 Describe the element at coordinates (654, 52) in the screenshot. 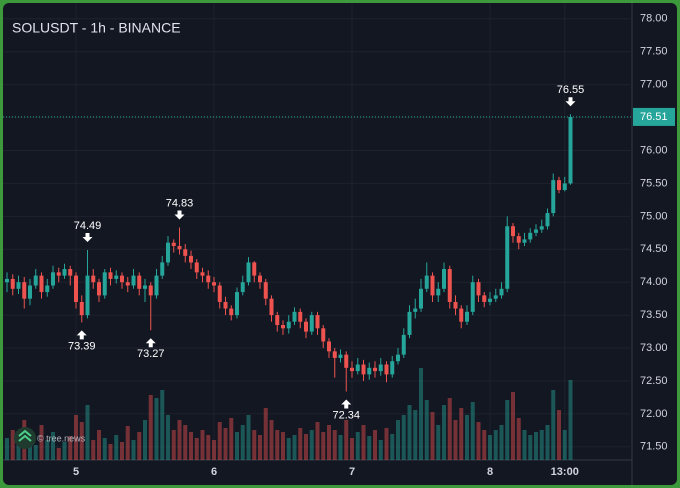

I see `y-tick-label: 77.50` at that location.